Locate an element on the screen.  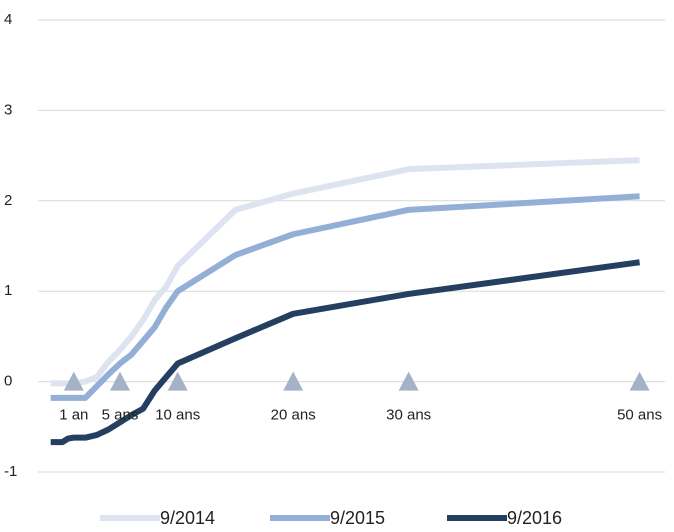
x-tick-label: 30 ans is located at coordinates (408, 415).